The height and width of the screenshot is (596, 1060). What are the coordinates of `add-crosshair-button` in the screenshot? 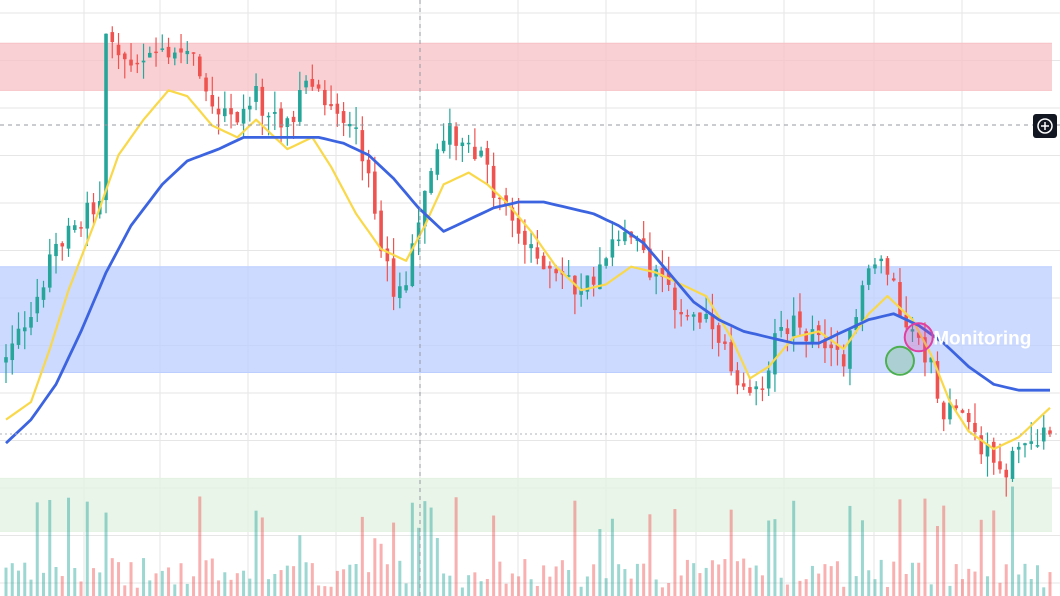 It's located at (1045, 126).